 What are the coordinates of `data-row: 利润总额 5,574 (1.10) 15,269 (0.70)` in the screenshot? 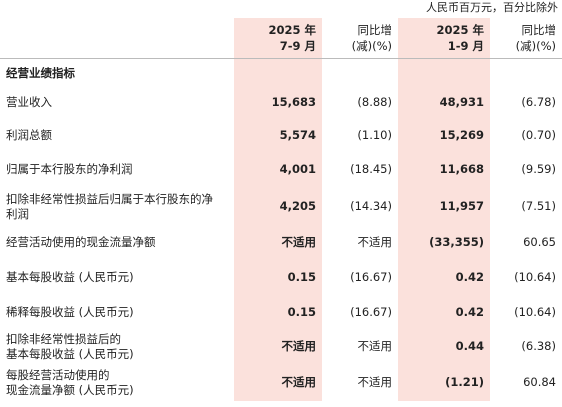 It's located at (281, 135).